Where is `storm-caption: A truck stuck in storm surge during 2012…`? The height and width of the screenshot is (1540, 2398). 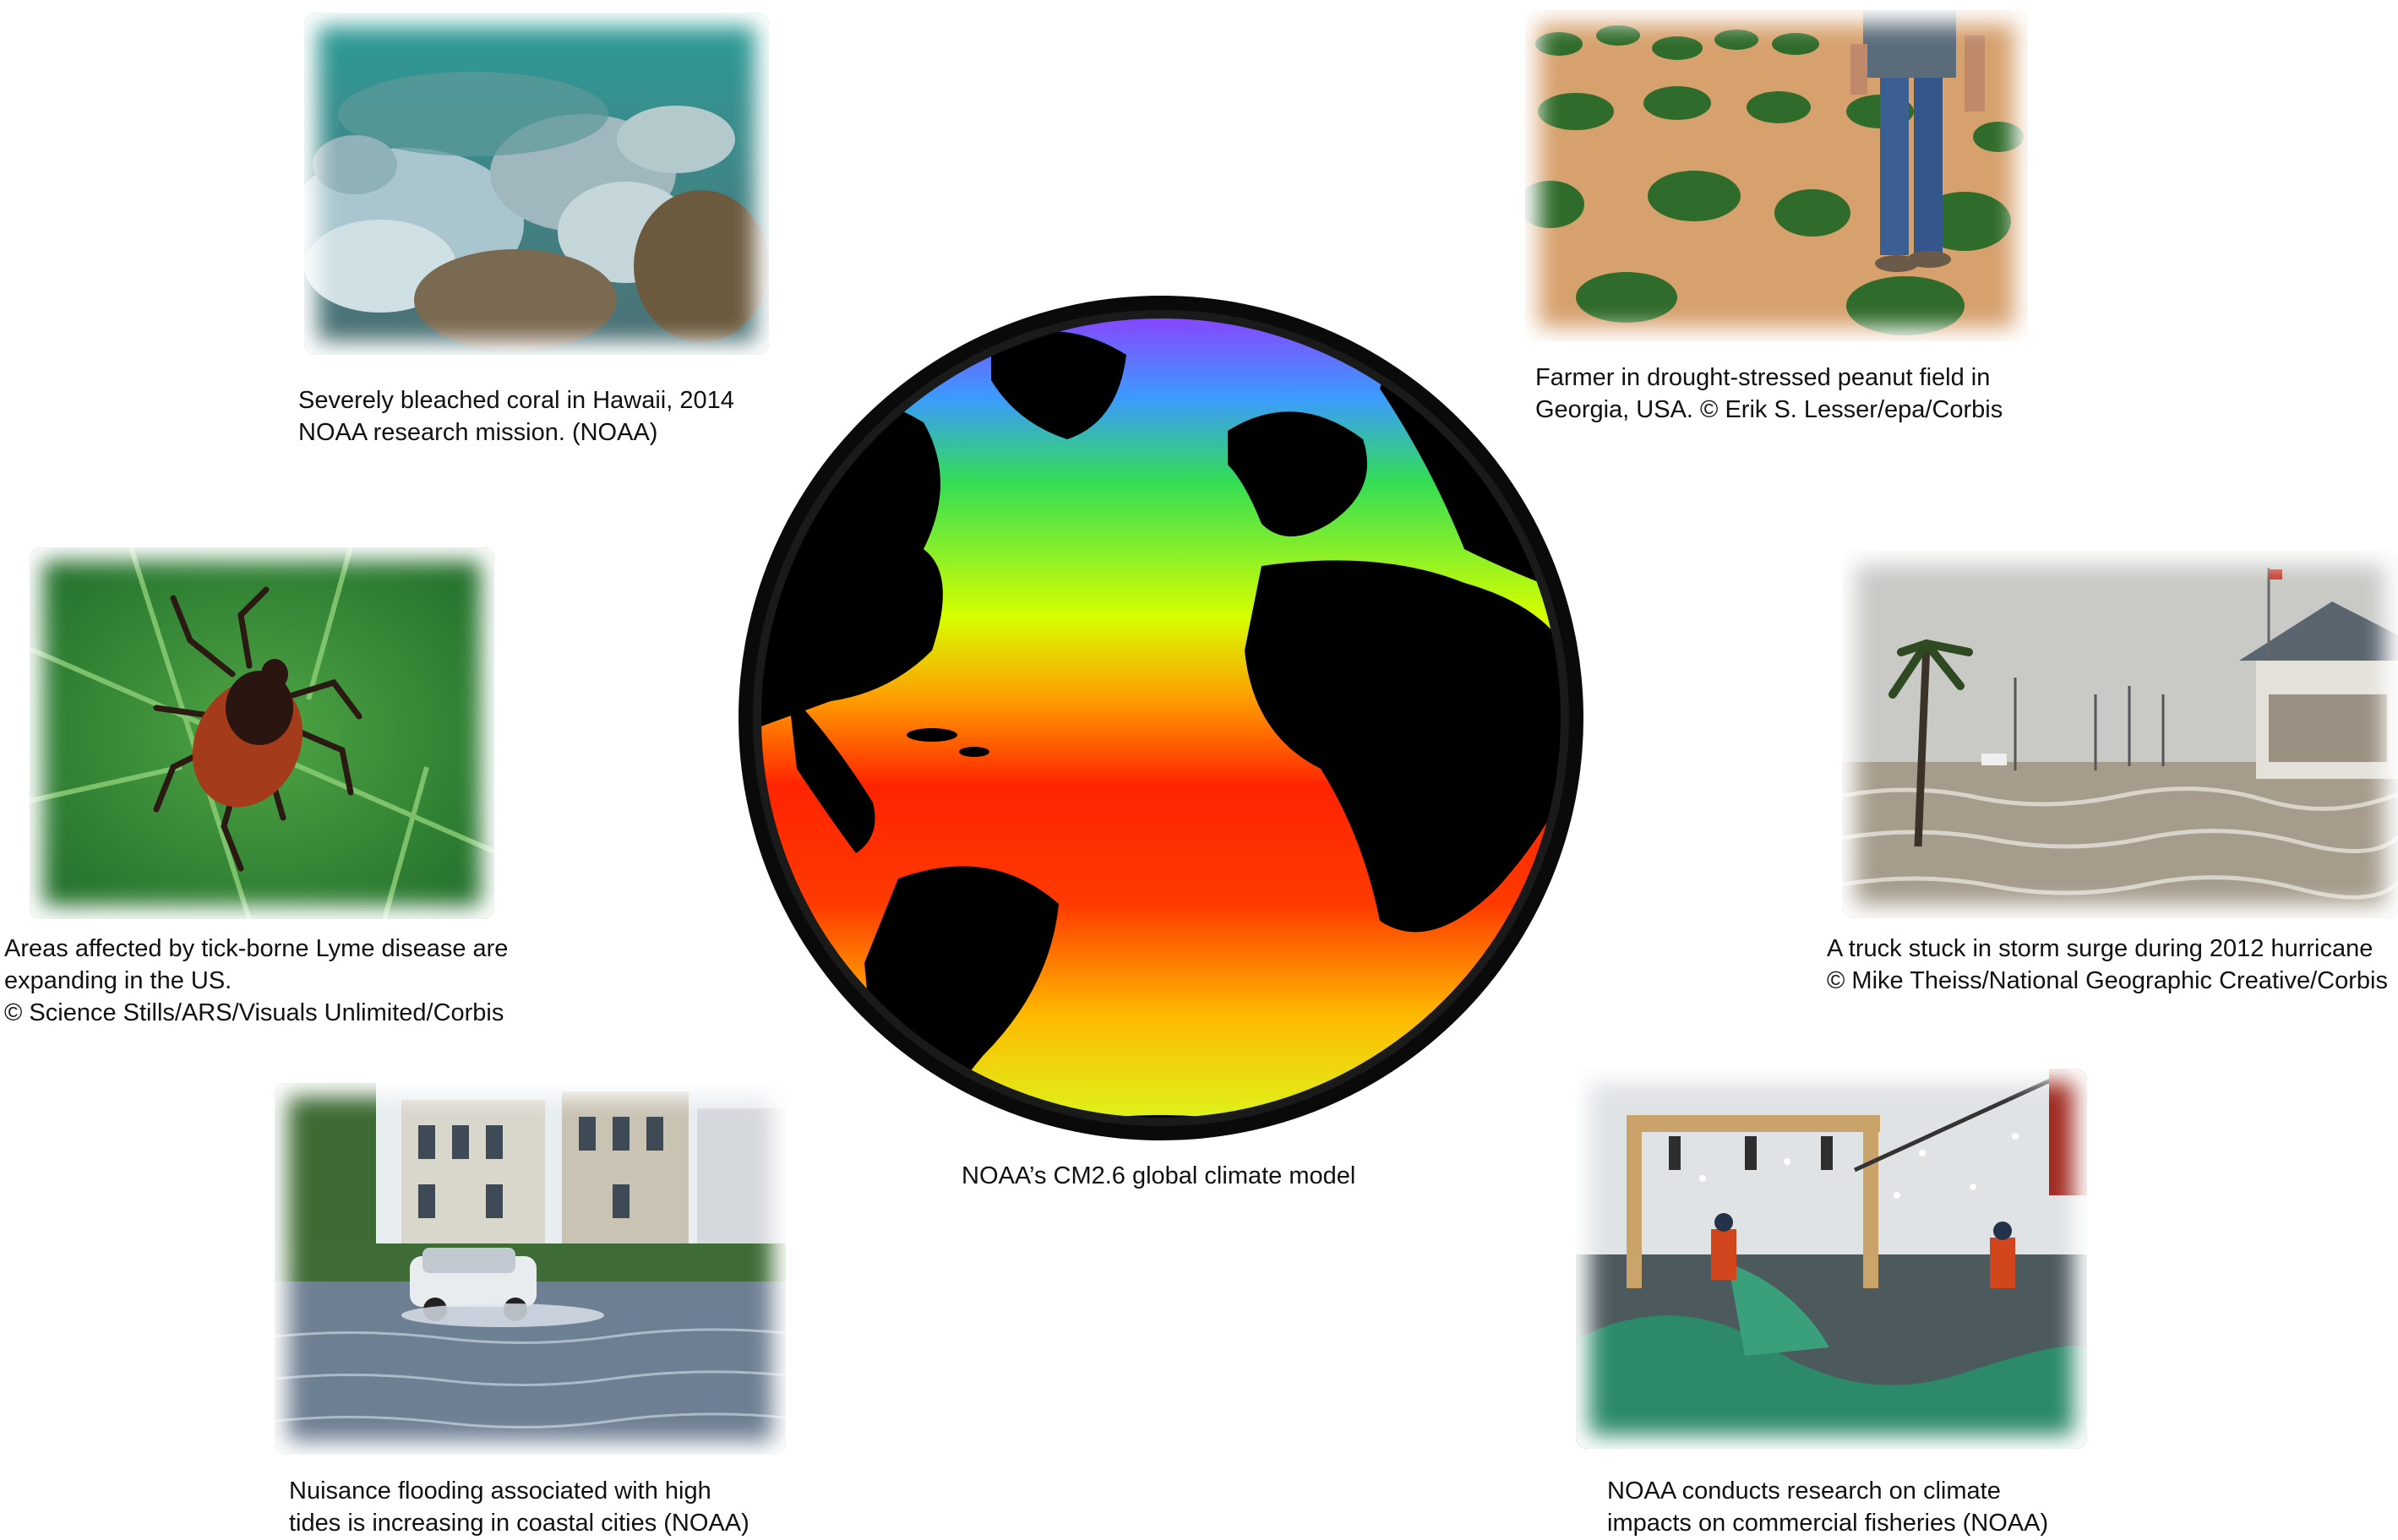
storm-caption: A truck stuck in storm surge during 2012… is located at coordinates (2107, 964).